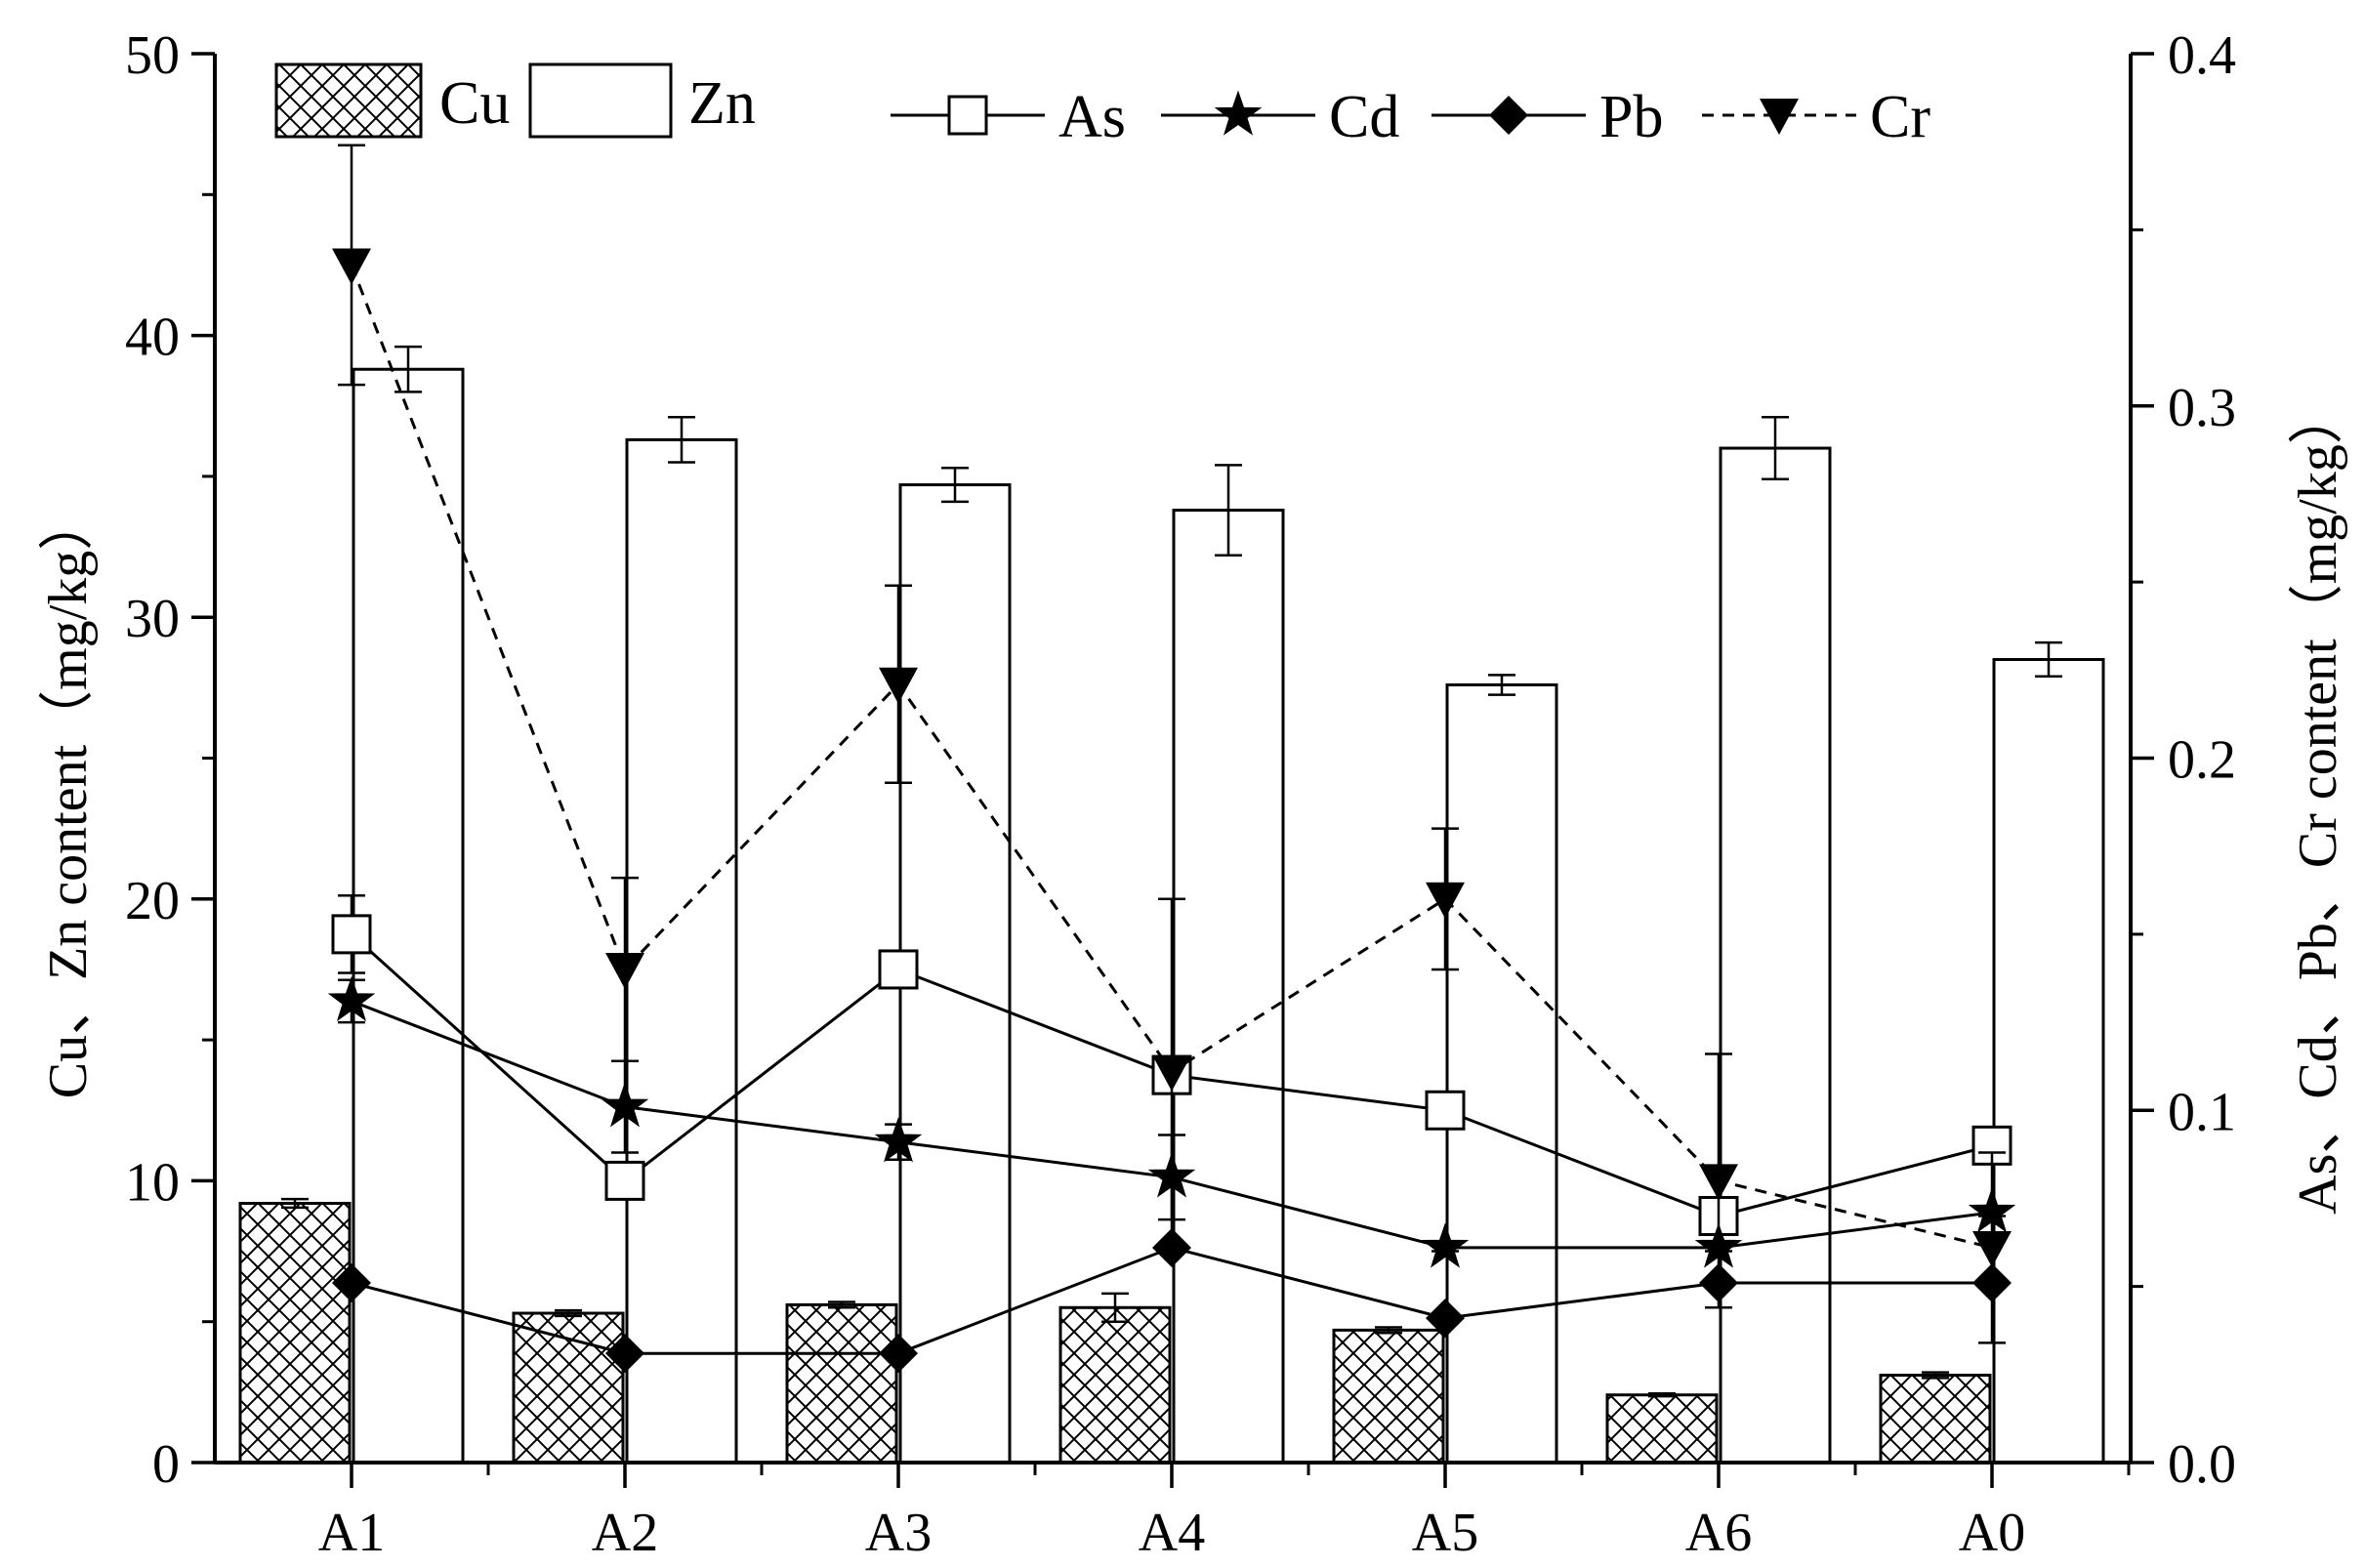 The image size is (2365, 1568). Describe the element at coordinates (1501, 685) in the screenshot. I see `errorbar-zn-a5` at that location.